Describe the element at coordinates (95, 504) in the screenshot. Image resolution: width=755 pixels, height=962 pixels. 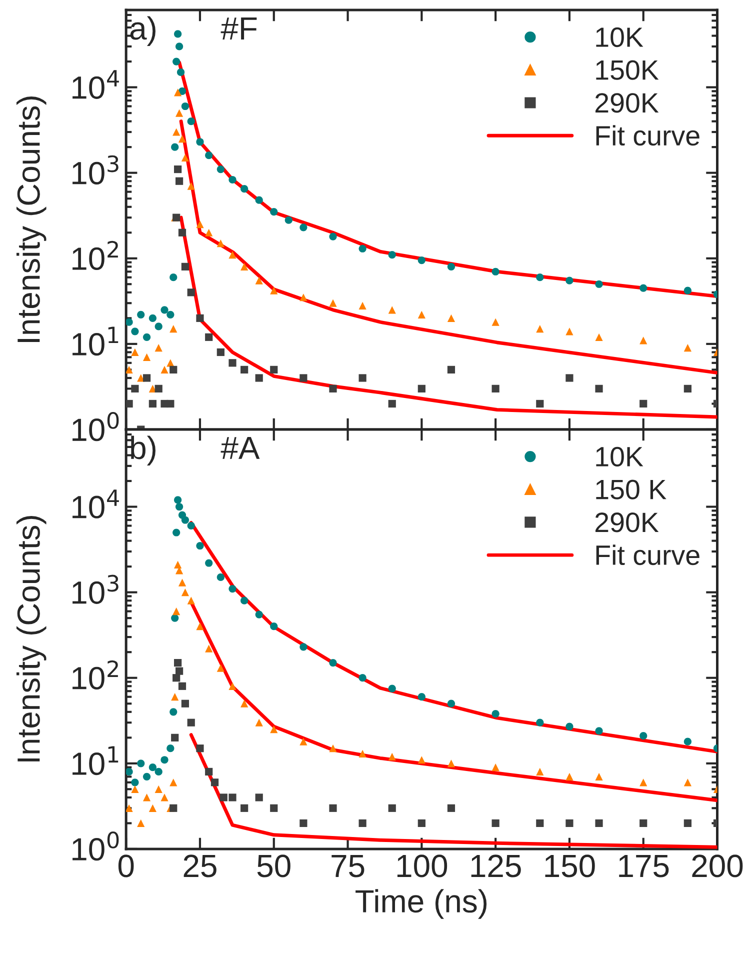
I see `y-tick-label: 10$^{4}$` at that location.